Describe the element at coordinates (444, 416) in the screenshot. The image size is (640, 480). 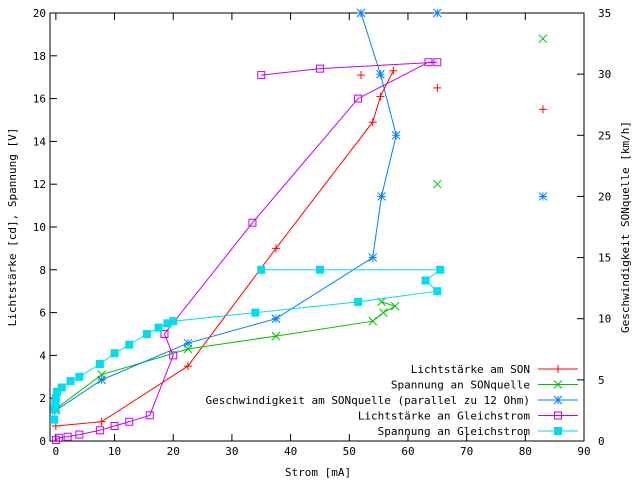
I see `legend-label: Lichtstärke an Gleichstrom` at that location.